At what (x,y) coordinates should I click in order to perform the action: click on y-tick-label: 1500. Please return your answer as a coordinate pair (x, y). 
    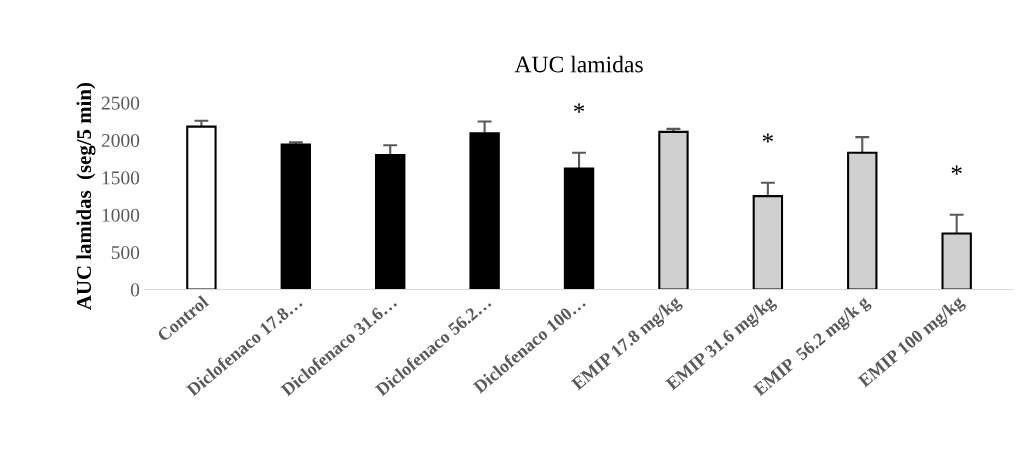
    Looking at the image, I should click on (121, 178).